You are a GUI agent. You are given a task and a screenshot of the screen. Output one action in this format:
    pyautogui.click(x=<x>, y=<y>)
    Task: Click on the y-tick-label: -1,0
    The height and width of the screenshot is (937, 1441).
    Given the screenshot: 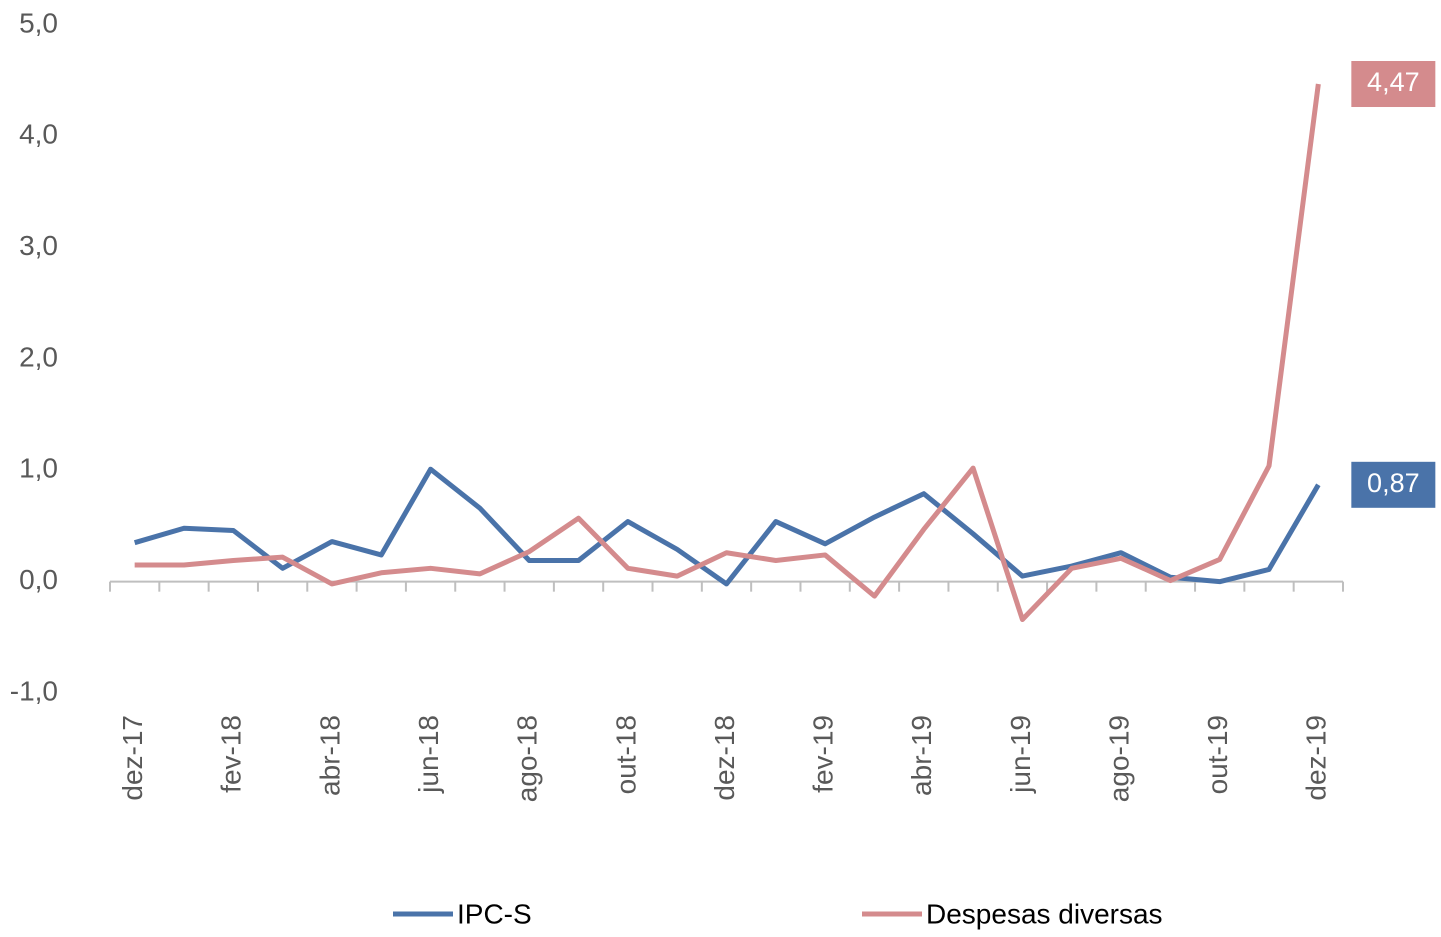 What is the action you would take?
    pyautogui.click(x=34, y=690)
    